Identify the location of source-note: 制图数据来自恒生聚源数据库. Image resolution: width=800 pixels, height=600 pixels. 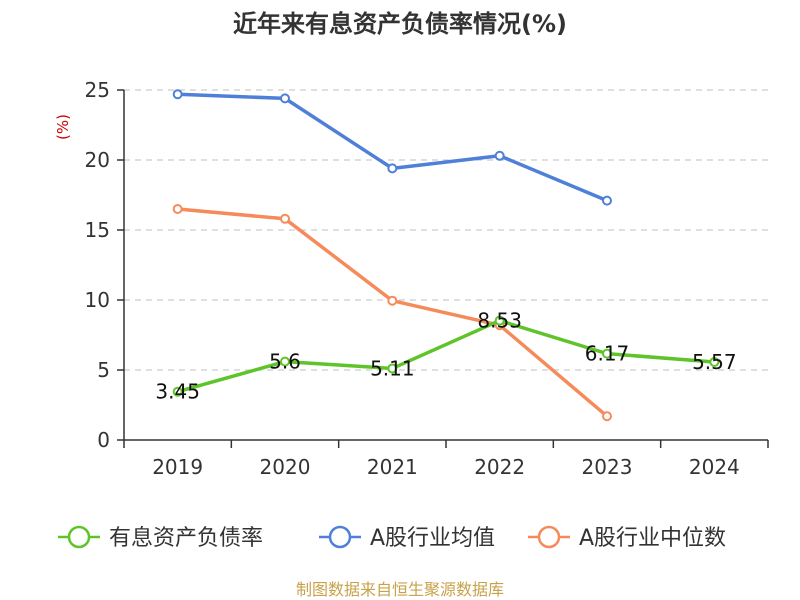
(400, 589).